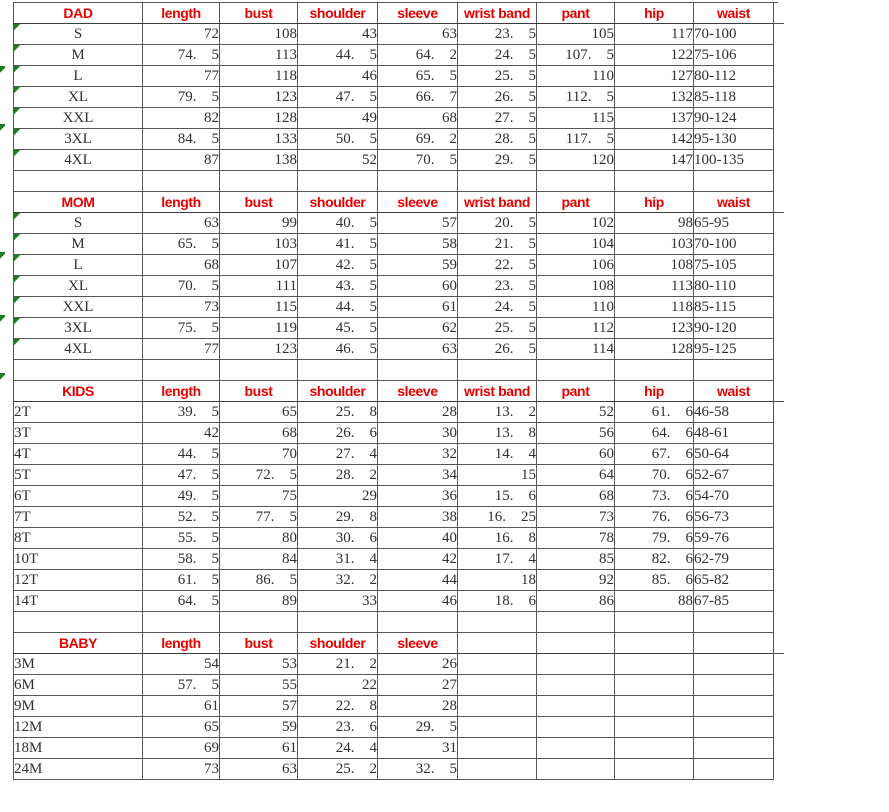 The width and height of the screenshot is (889, 812). I want to click on value-cell: 133, so click(258, 139).